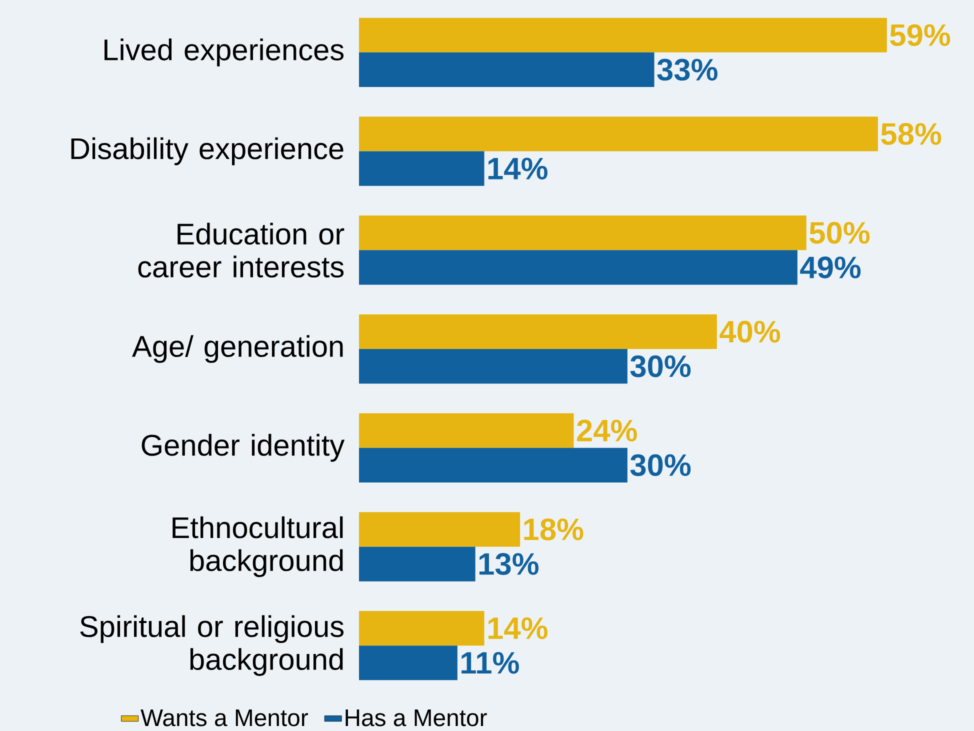  What do you see at coordinates (416, 718) in the screenshot?
I see `legend-label: Has a Mentor` at bounding box center [416, 718].